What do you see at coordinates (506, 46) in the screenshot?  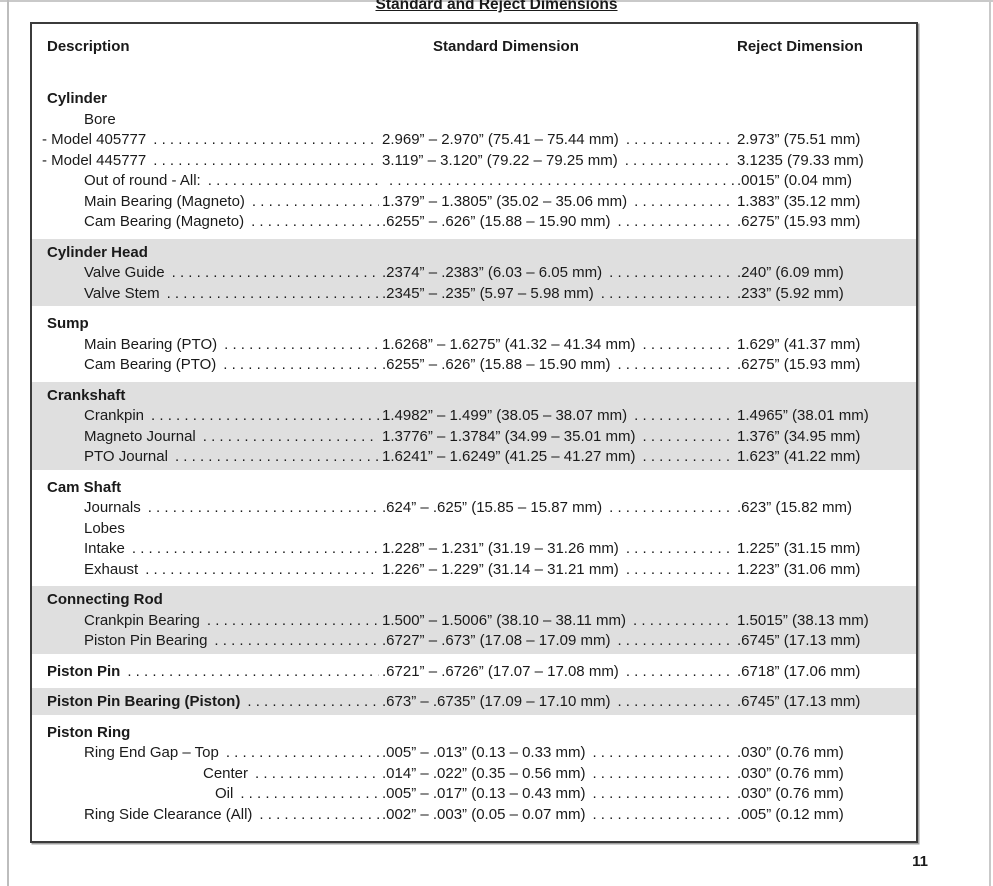 I see `col-header-standard-dimension: Standard Dimension` at bounding box center [506, 46].